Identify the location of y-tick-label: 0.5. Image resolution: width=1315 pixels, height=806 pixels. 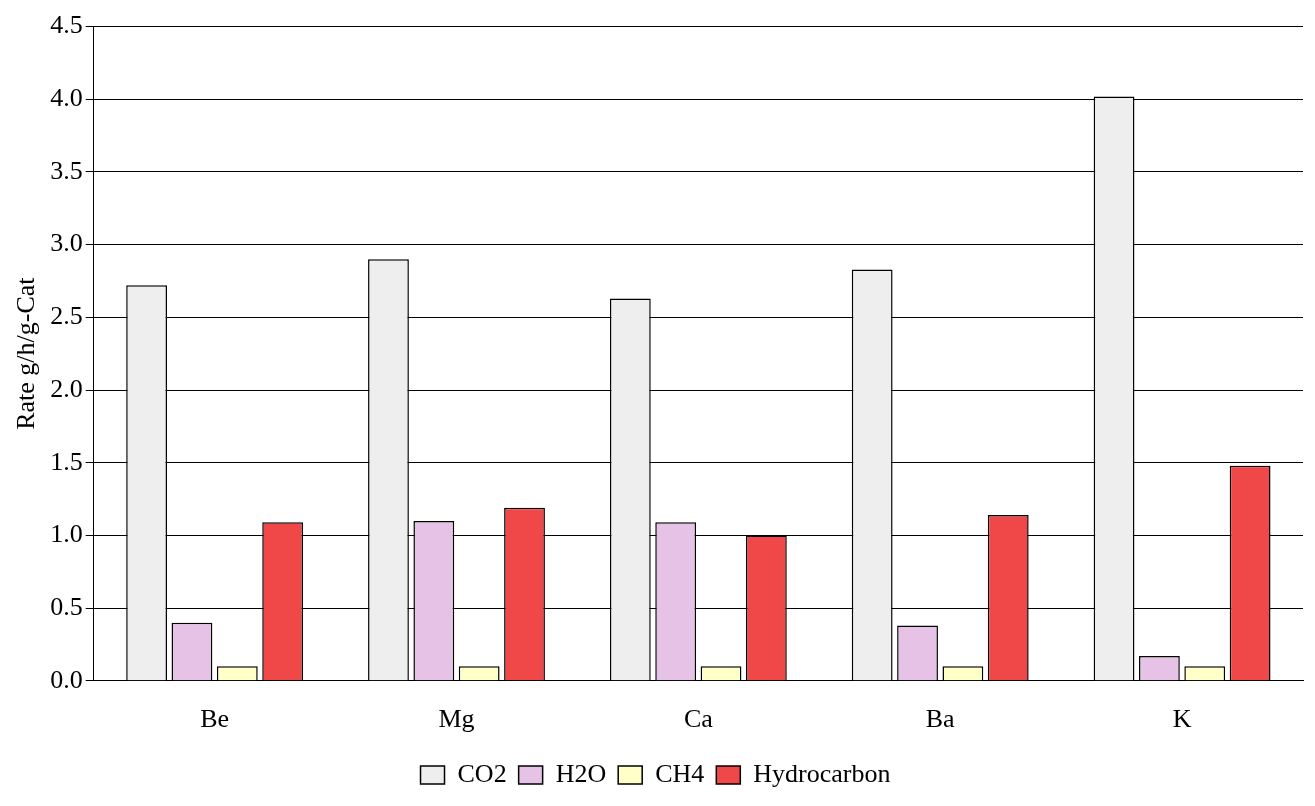
(66, 606).